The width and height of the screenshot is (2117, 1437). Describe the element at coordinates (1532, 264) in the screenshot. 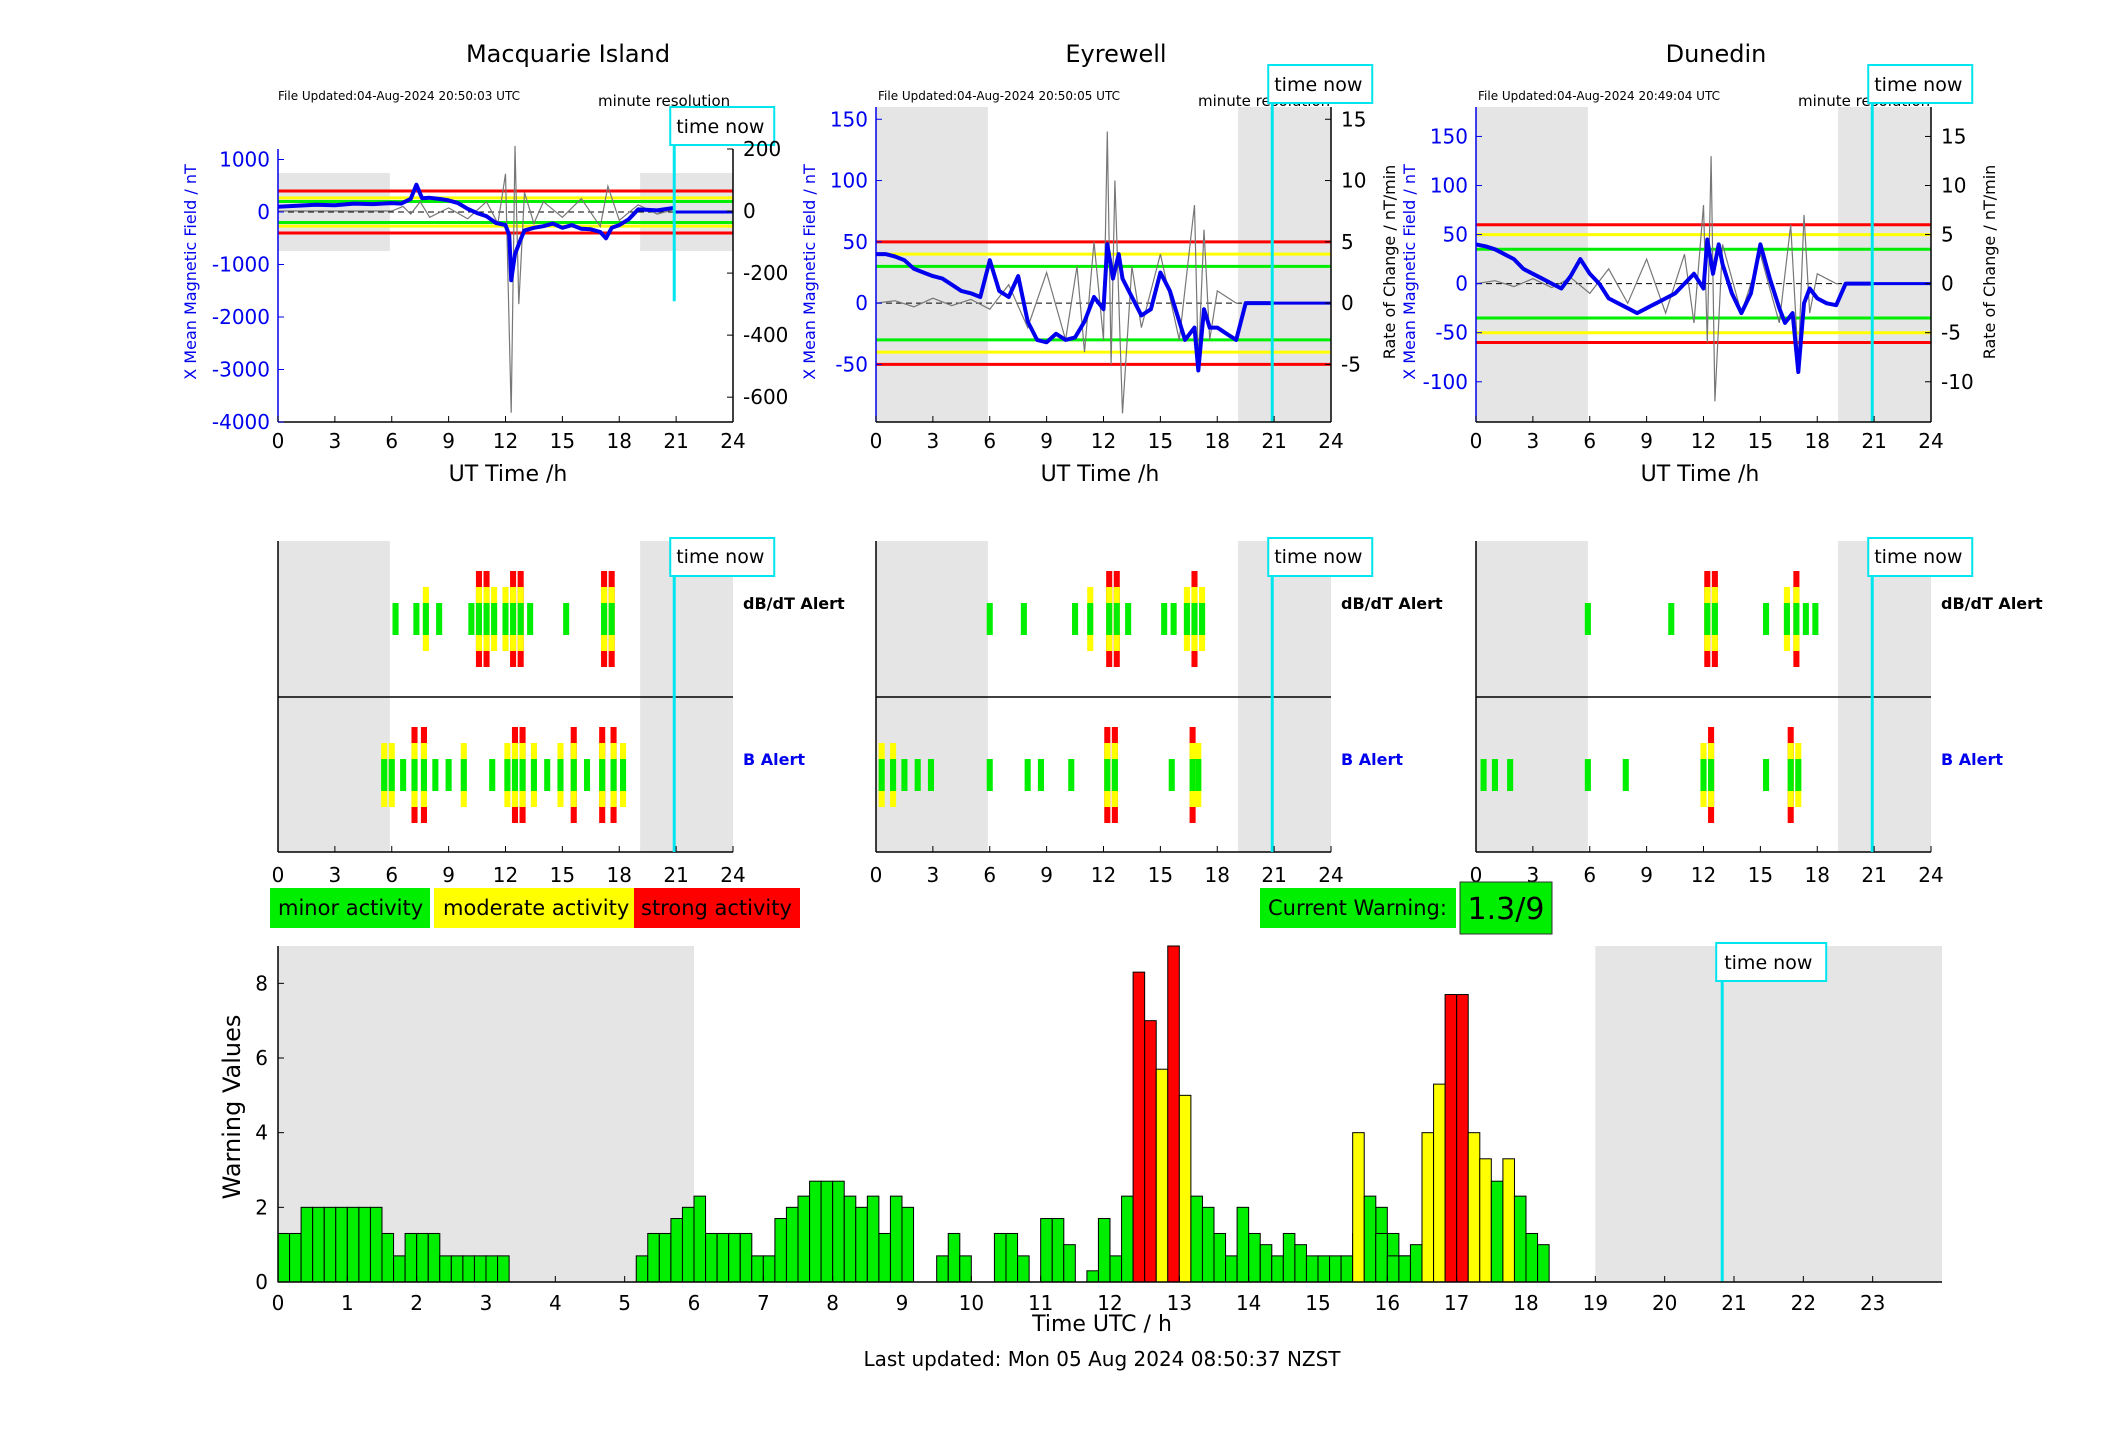

I see `night-shade` at that location.